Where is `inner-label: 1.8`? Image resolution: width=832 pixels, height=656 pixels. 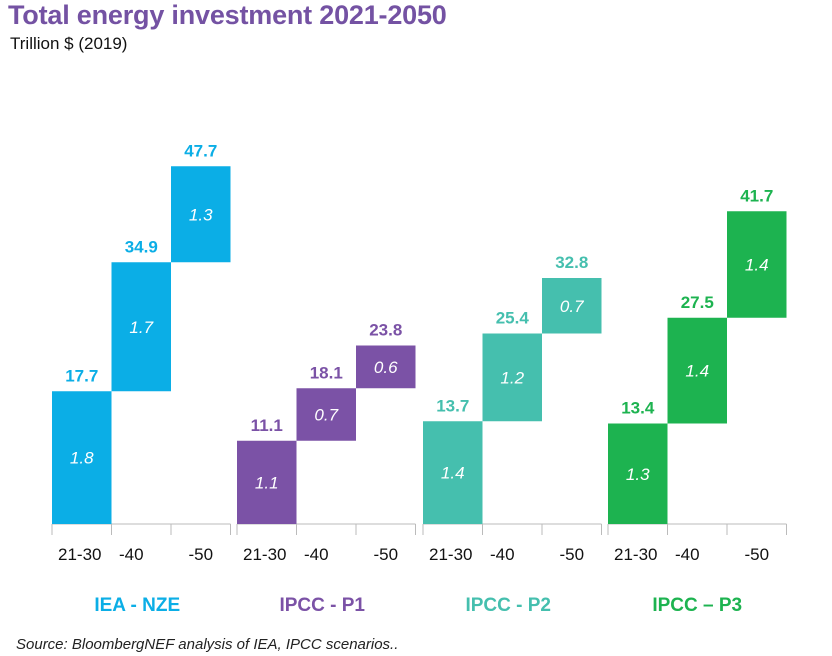 inner-label: 1.8 is located at coordinates (82, 458).